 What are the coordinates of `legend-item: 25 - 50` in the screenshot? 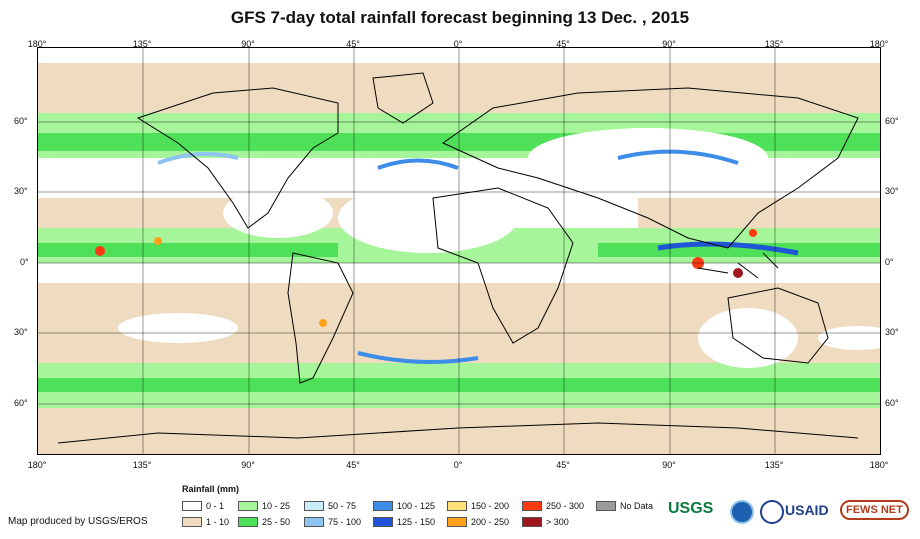 It's located at (264, 522).